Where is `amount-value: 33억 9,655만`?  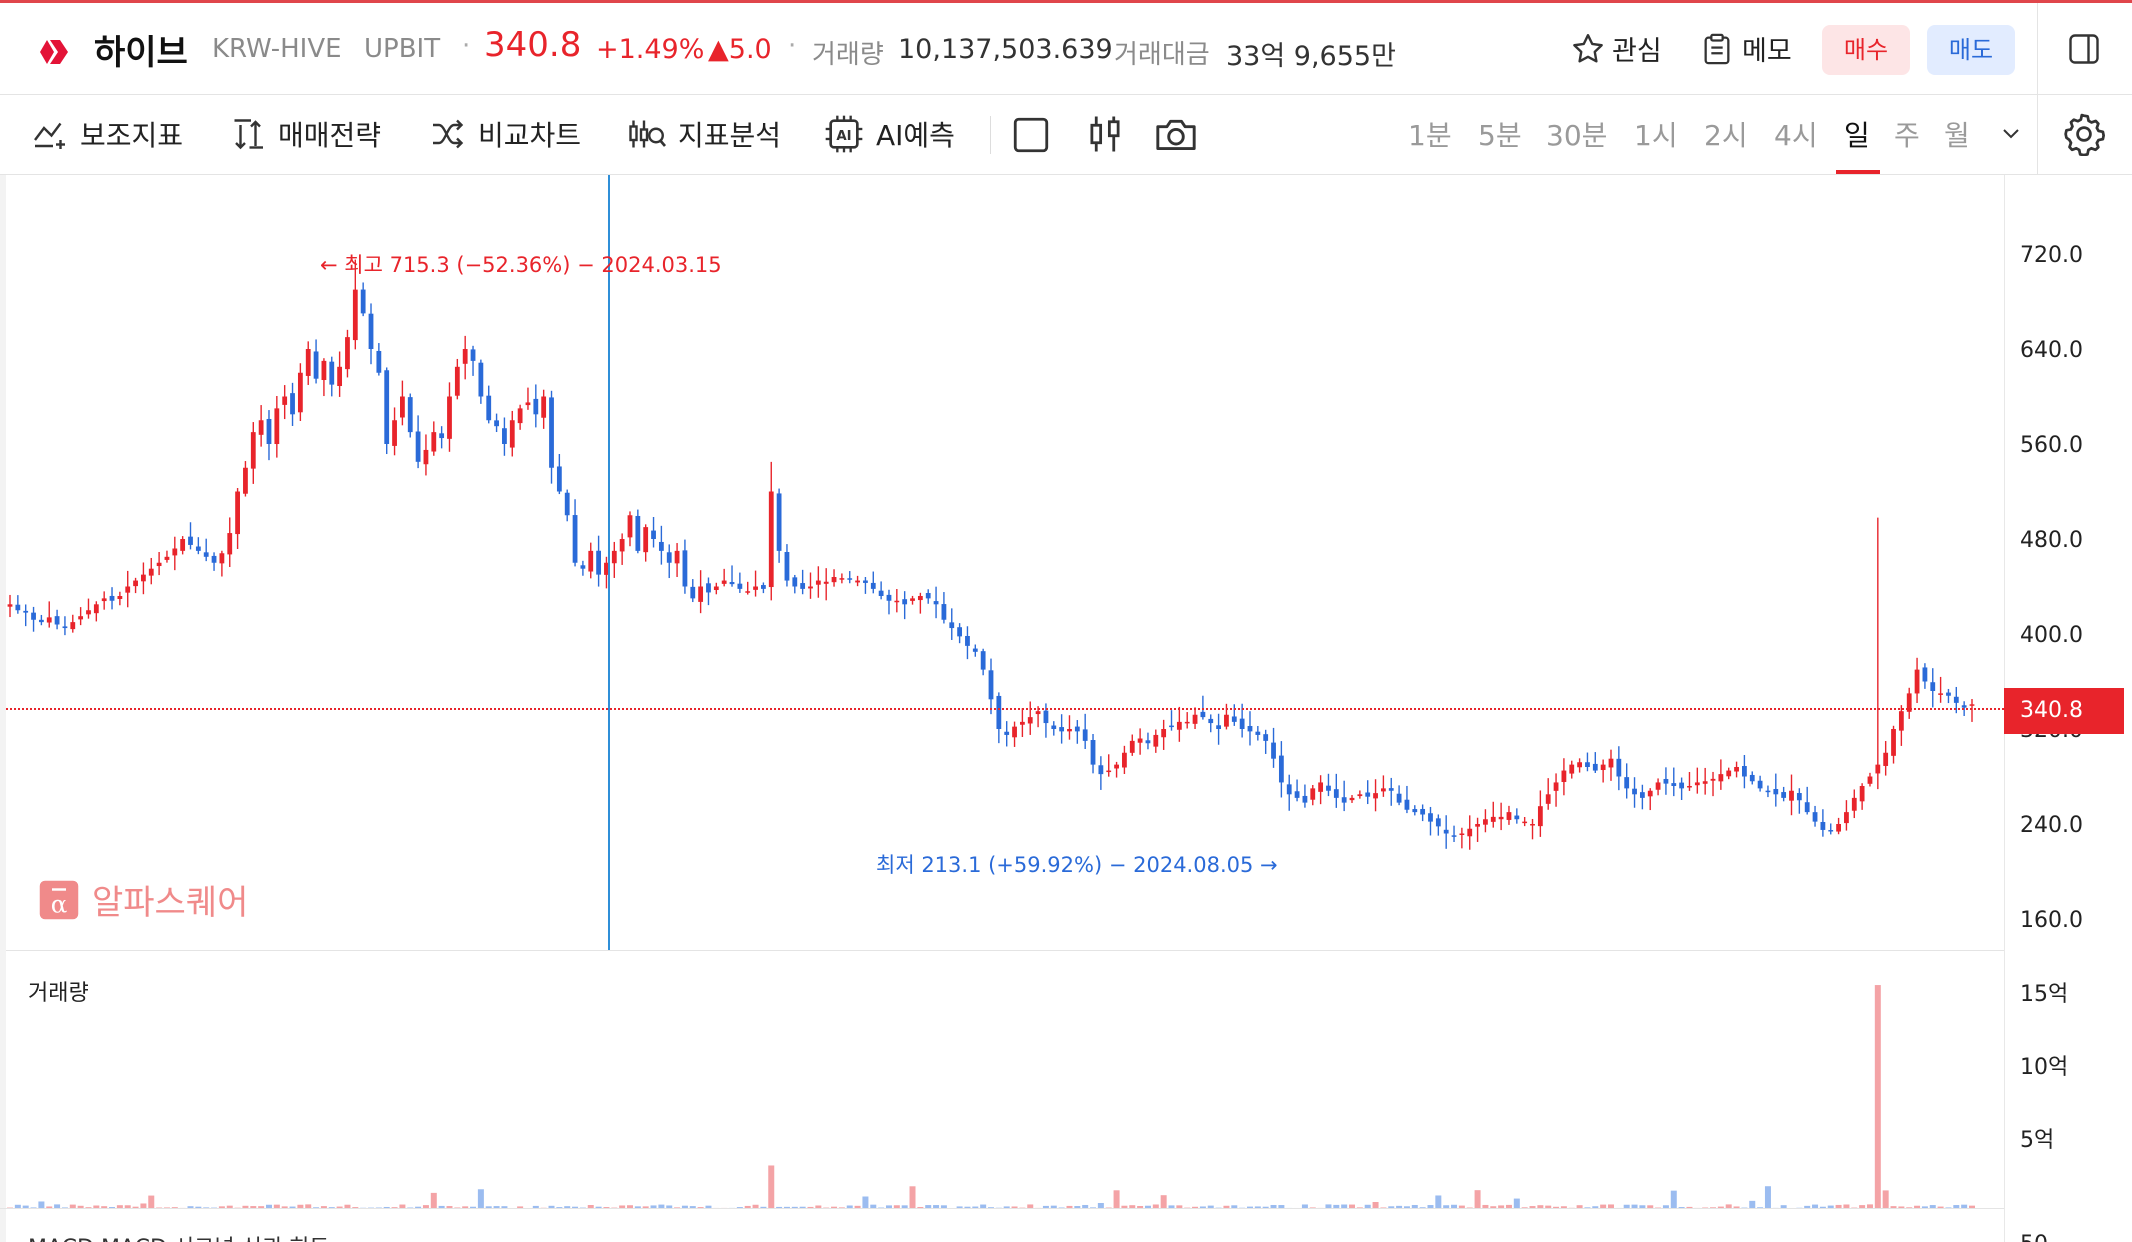
amount-value: 33억 9,655만 is located at coordinates (1311, 56).